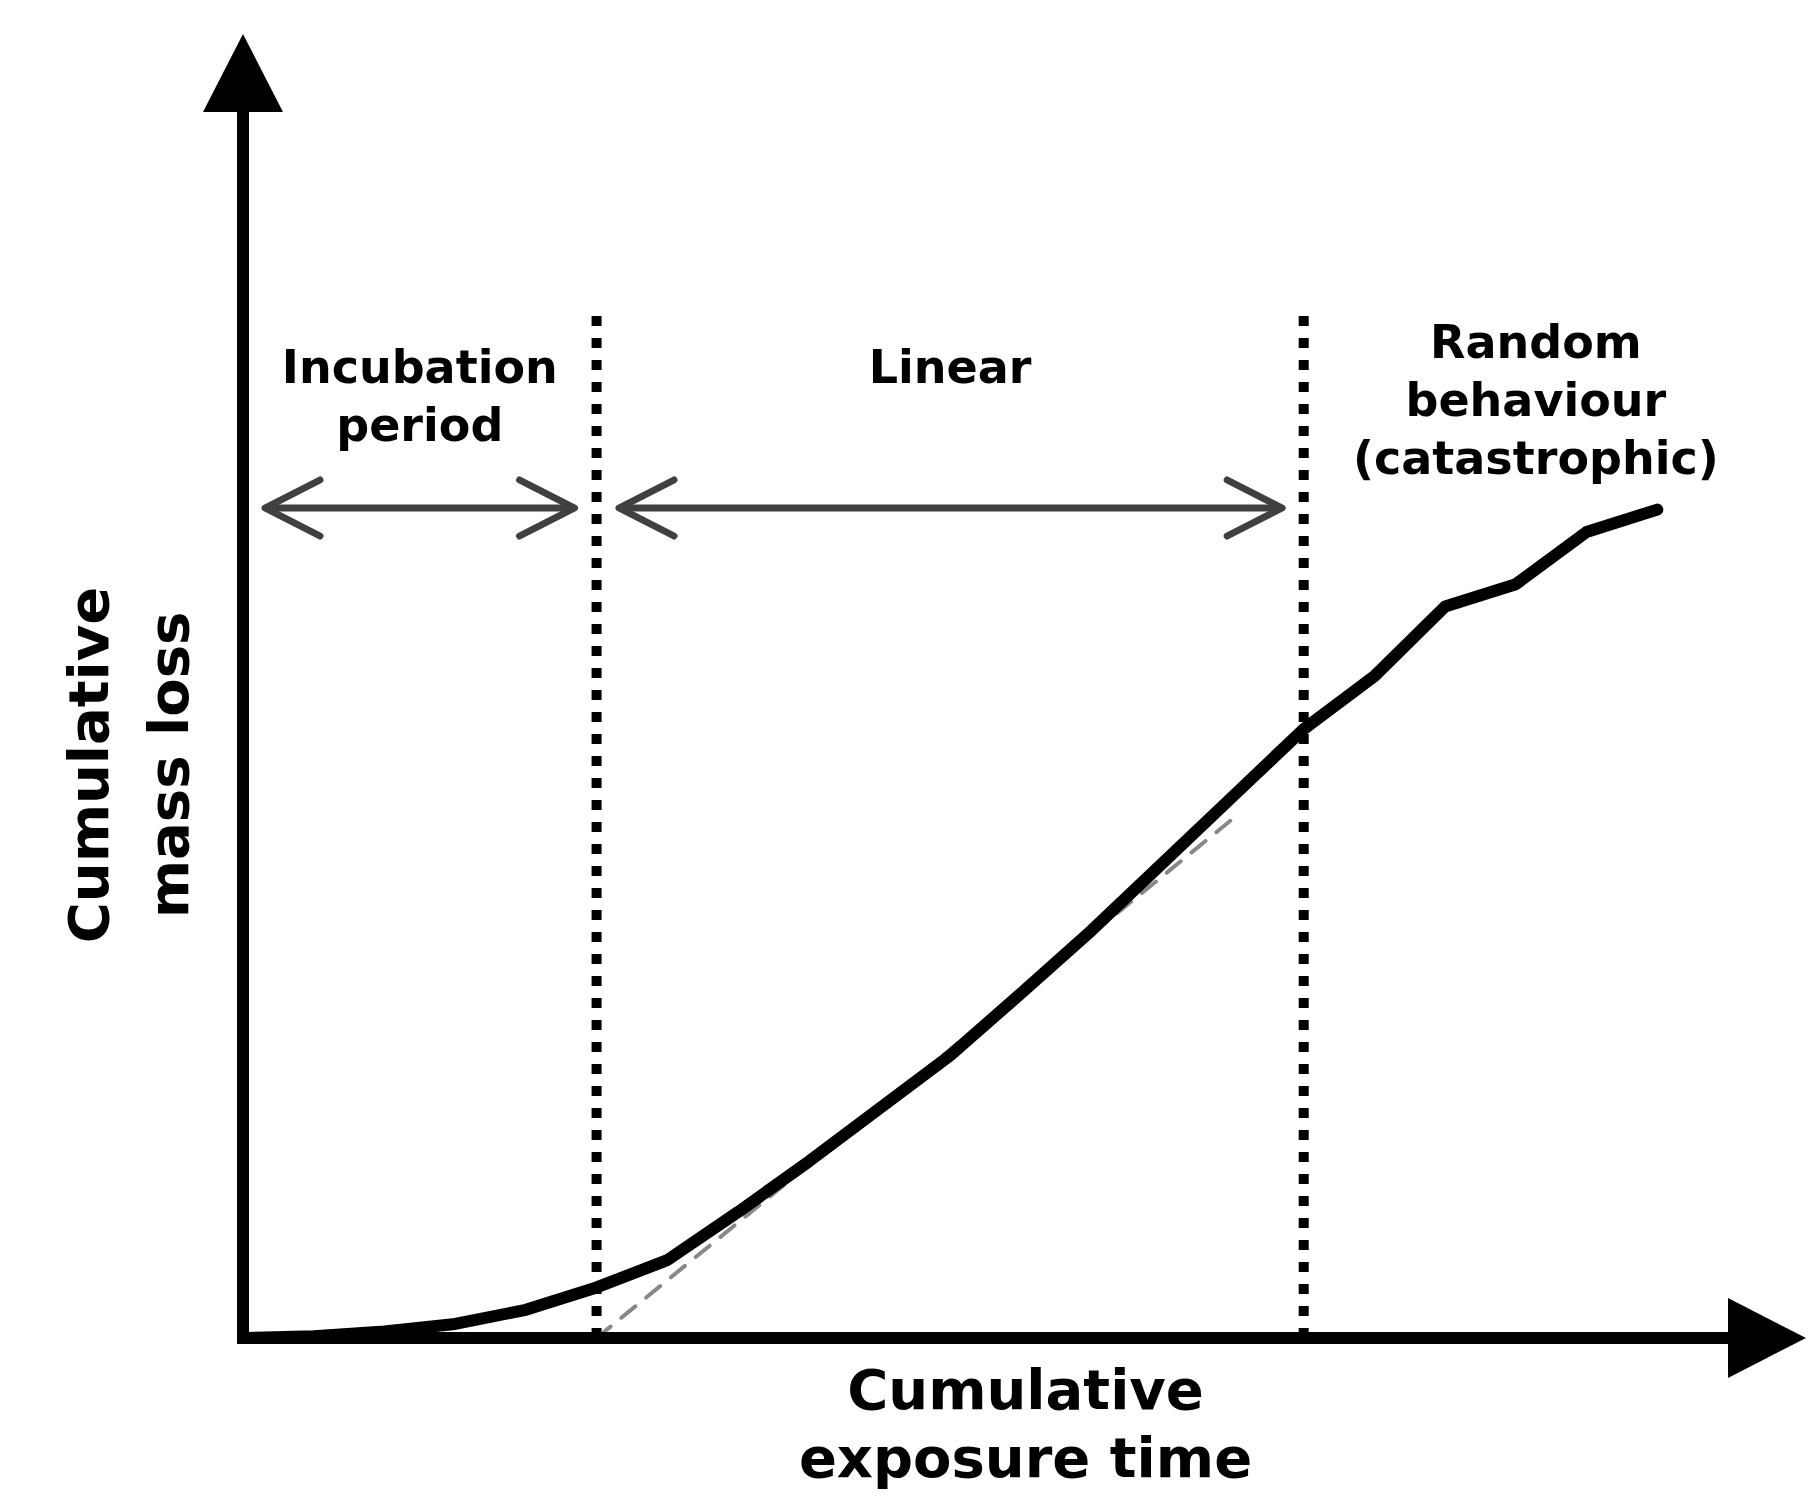 The width and height of the screenshot is (1815, 1510). Describe the element at coordinates (1025, 1423) in the screenshot. I see `x-axis-title: Cumulative exposure time` at that location.